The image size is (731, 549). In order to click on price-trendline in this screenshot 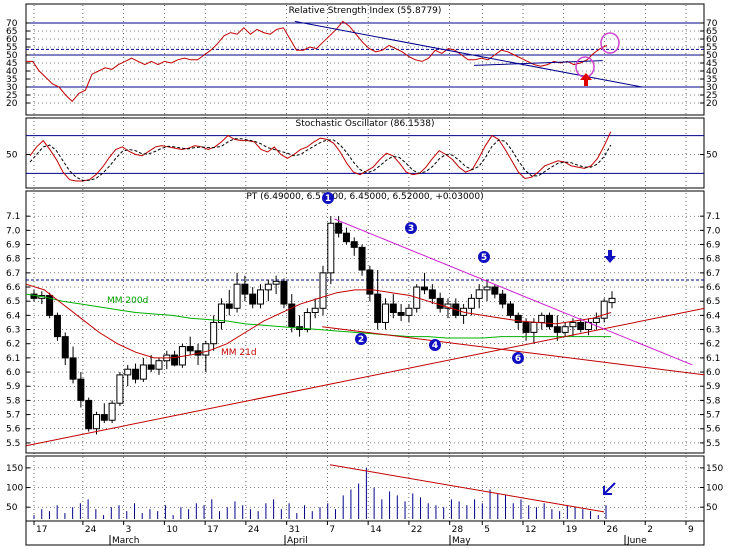, I will do `click(513, 292)`.